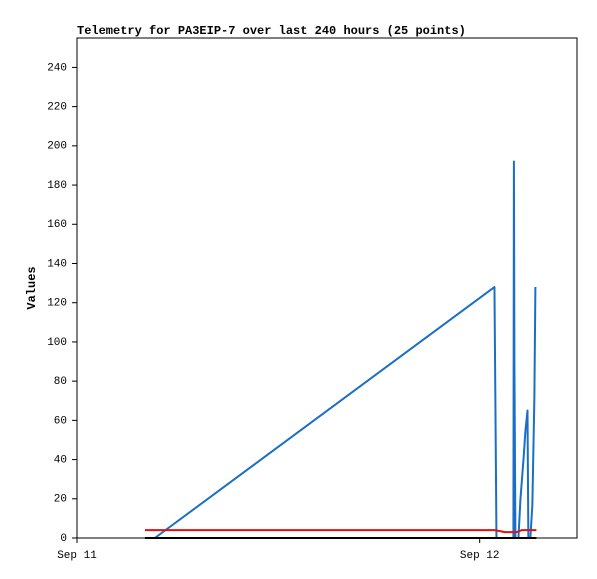 The height and width of the screenshot is (579, 597). I want to click on y-tick-label: 140, so click(57, 264).